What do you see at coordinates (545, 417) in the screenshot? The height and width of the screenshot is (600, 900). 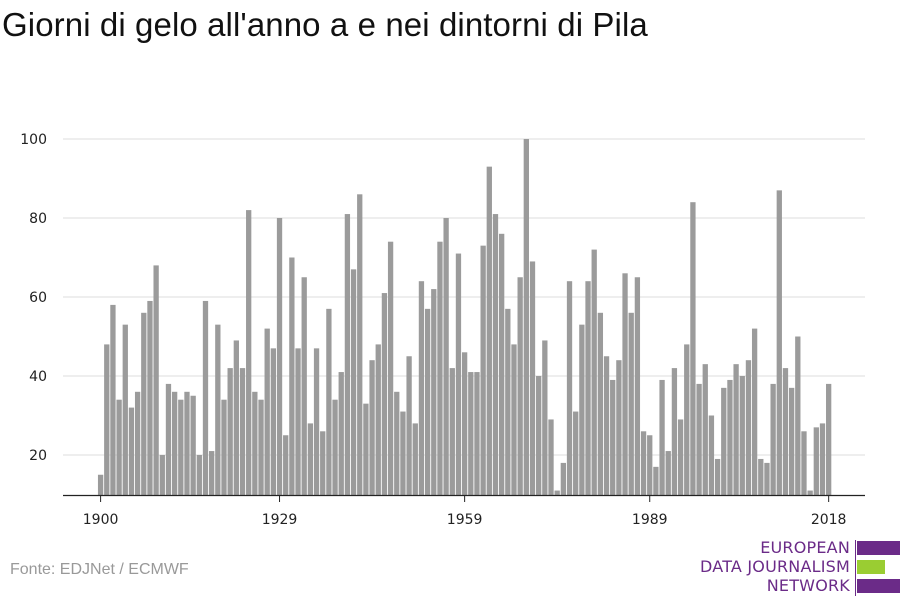 I see `bar-1972` at bounding box center [545, 417].